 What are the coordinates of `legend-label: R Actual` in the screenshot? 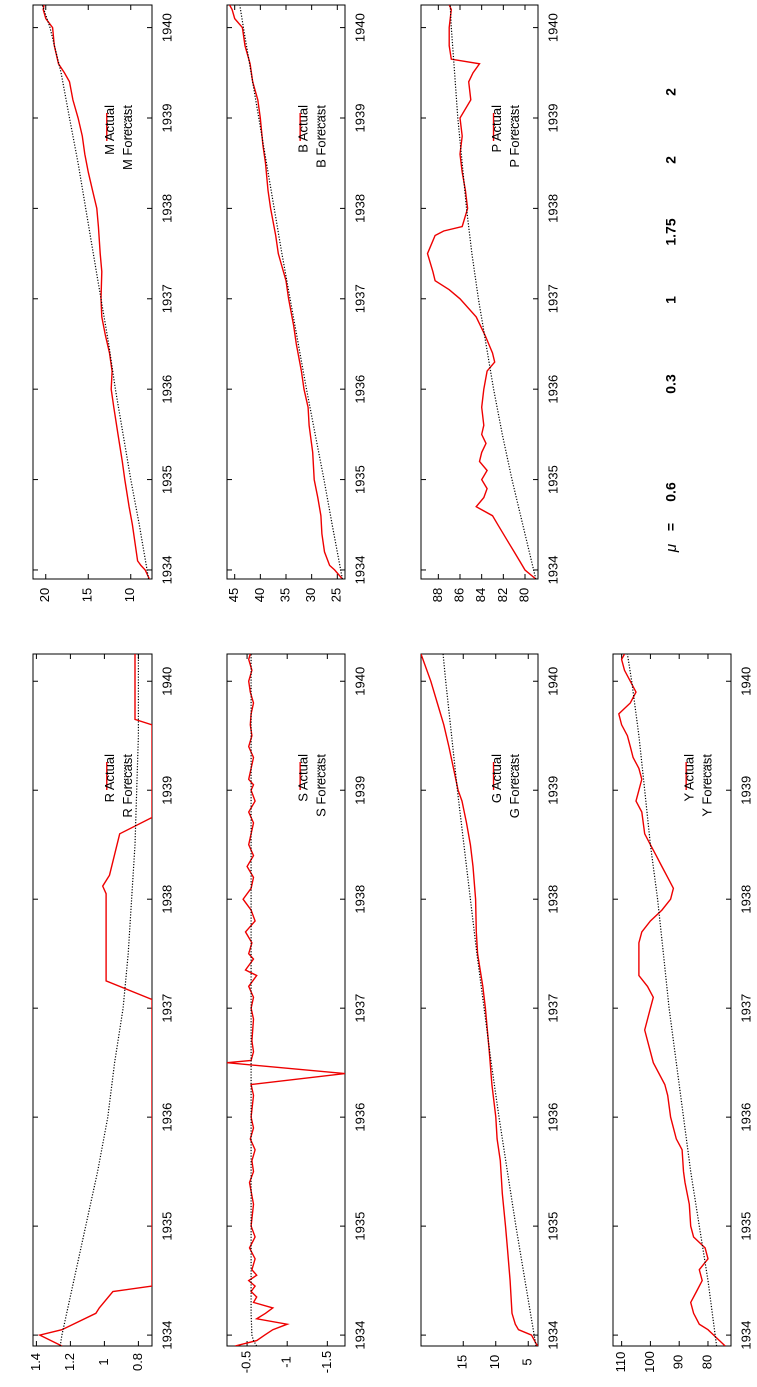 It's located at (109, 778).